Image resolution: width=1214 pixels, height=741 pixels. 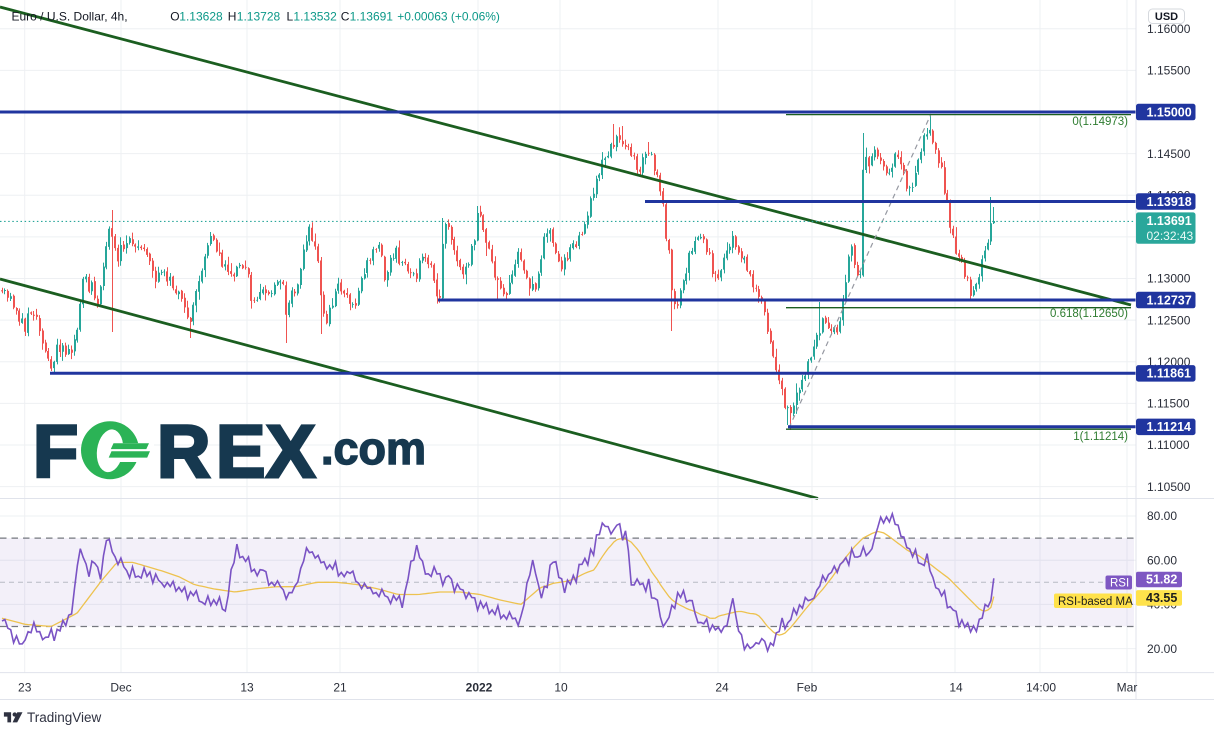 What do you see at coordinates (70, 17) in the screenshot?
I see `svg-text: Euro / U.S. Dollar, 4h,` at bounding box center [70, 17].